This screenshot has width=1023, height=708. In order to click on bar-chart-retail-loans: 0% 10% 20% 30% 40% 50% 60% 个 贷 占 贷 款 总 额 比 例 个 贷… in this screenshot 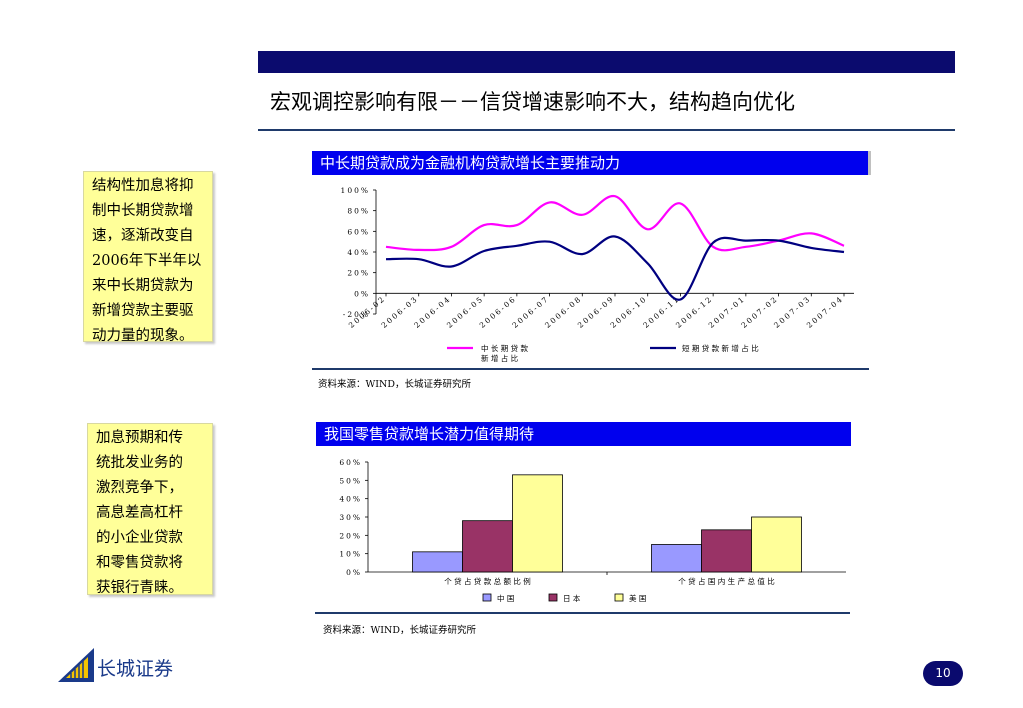, I will do `click(592, 530)`.